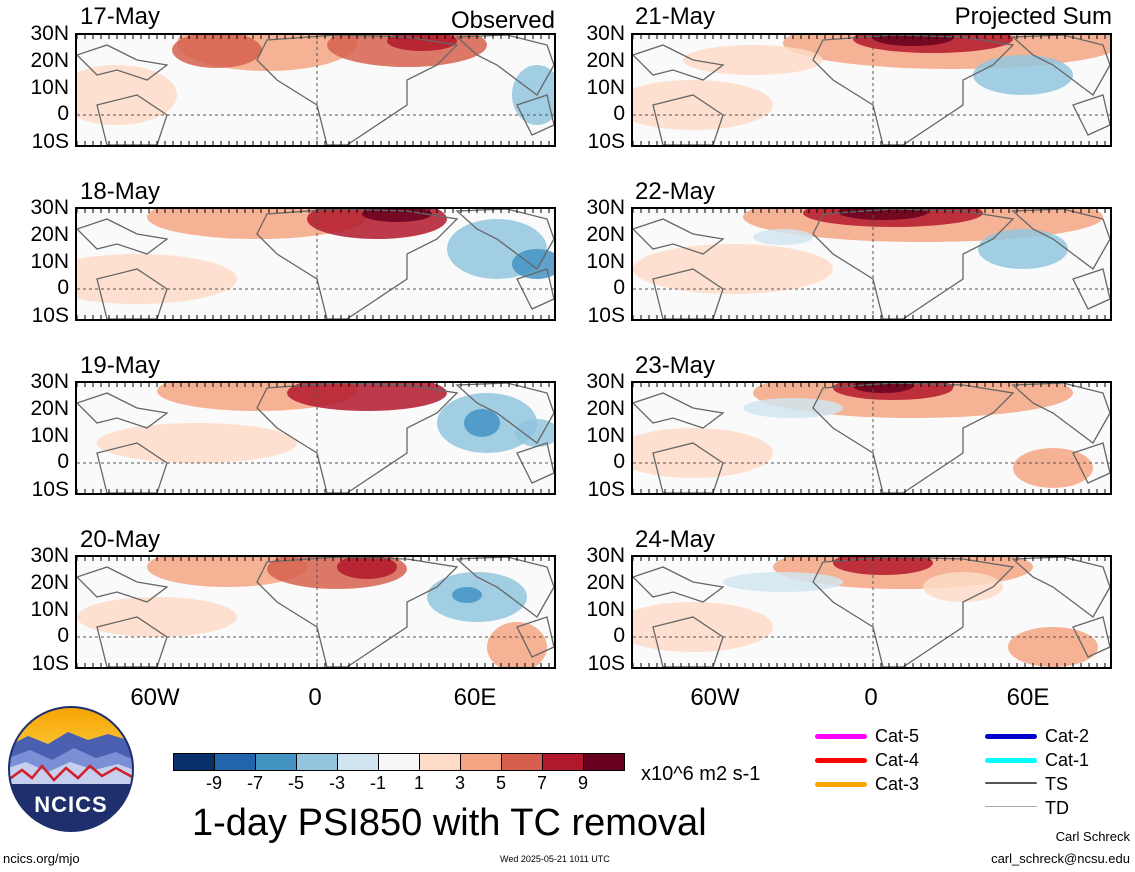 Image resolution: width=1135 pixels, height=872 pixels. Describe the element at coordinates (606, 141) in the screenshot. I see `lat-label-right-0-4: 10S` at that location.